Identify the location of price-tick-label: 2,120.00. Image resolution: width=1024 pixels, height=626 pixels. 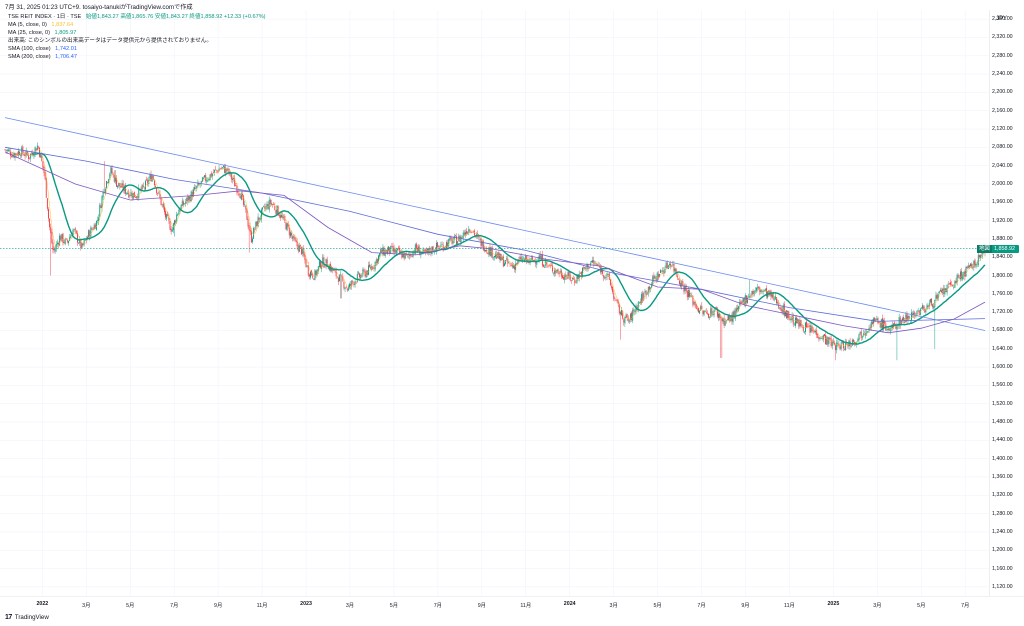
(1002, 129).